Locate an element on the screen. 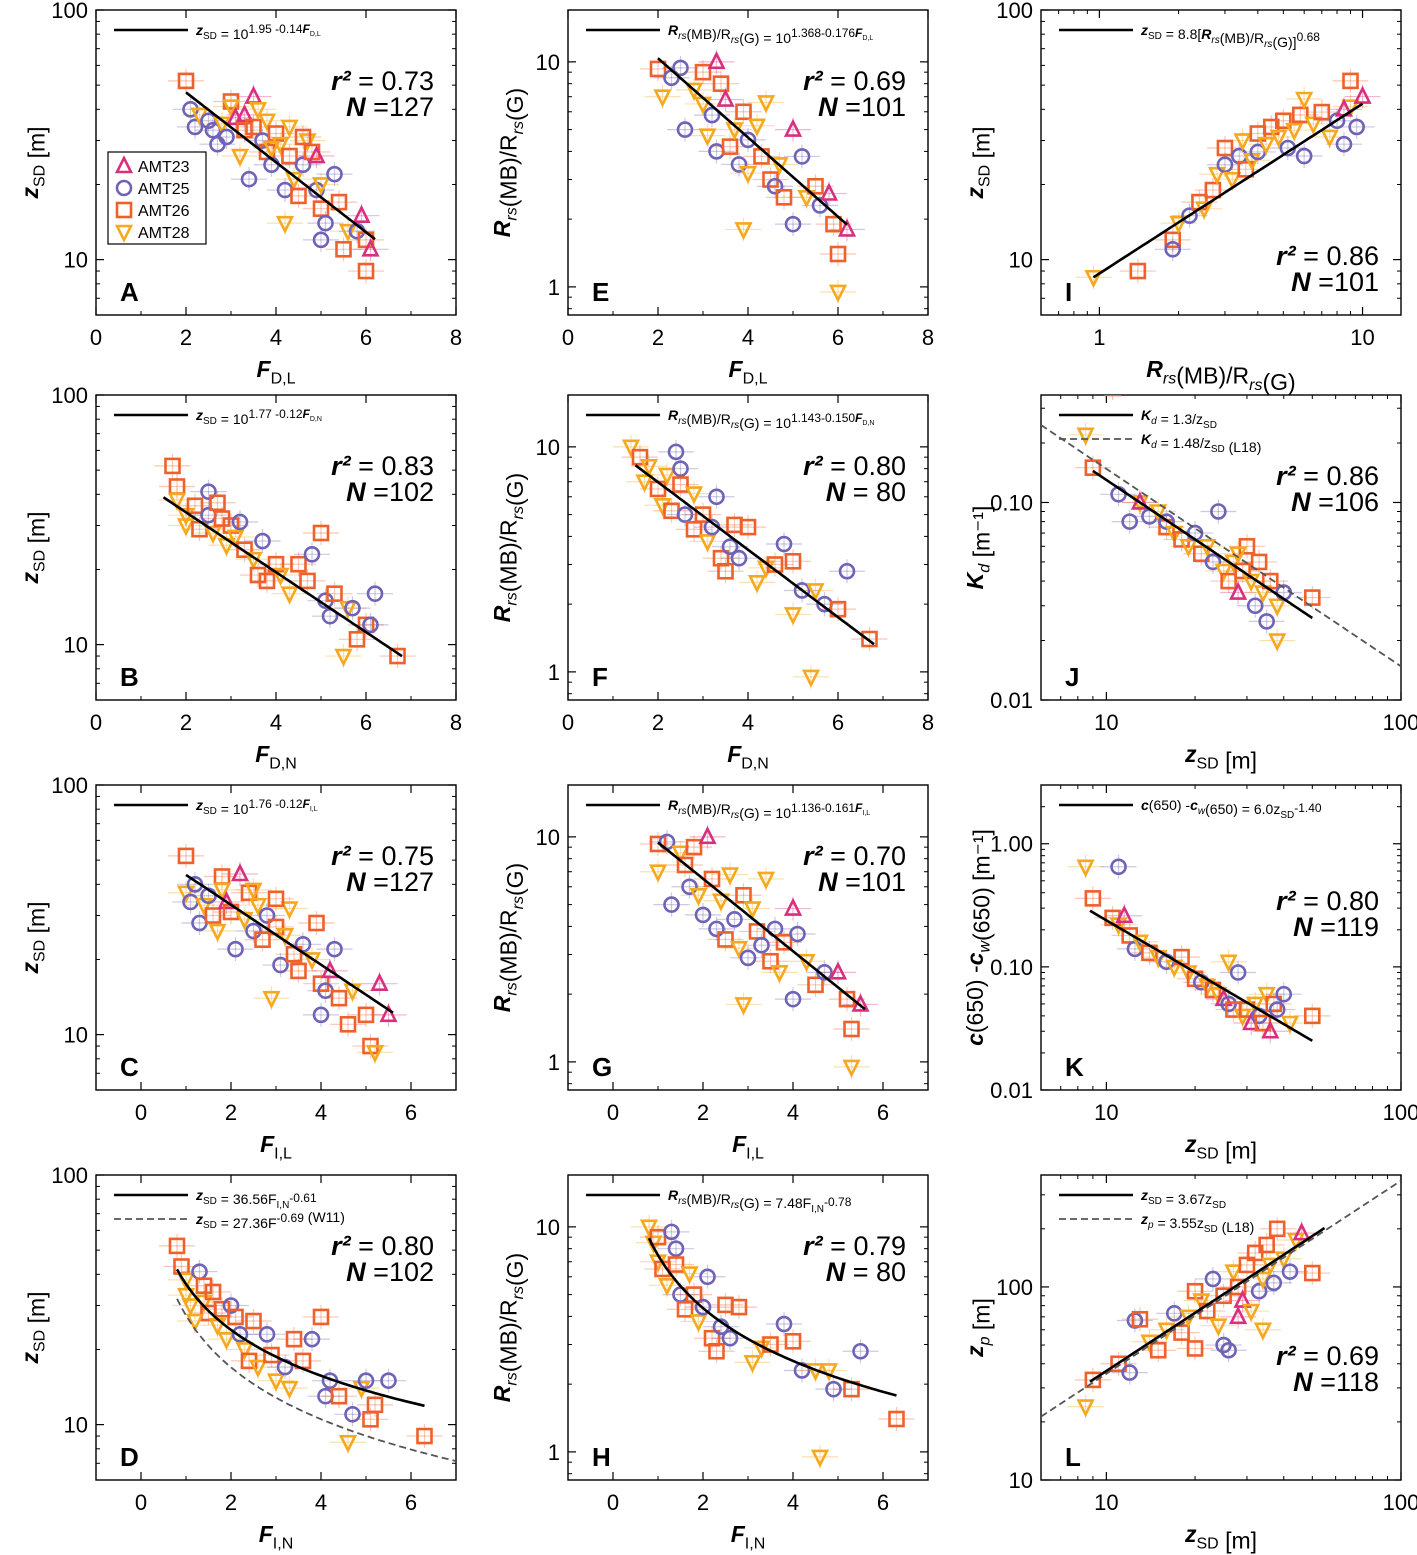 The image size is (1417, 1555). y-tick-label: 1 is located at coordinates (554, 1452).